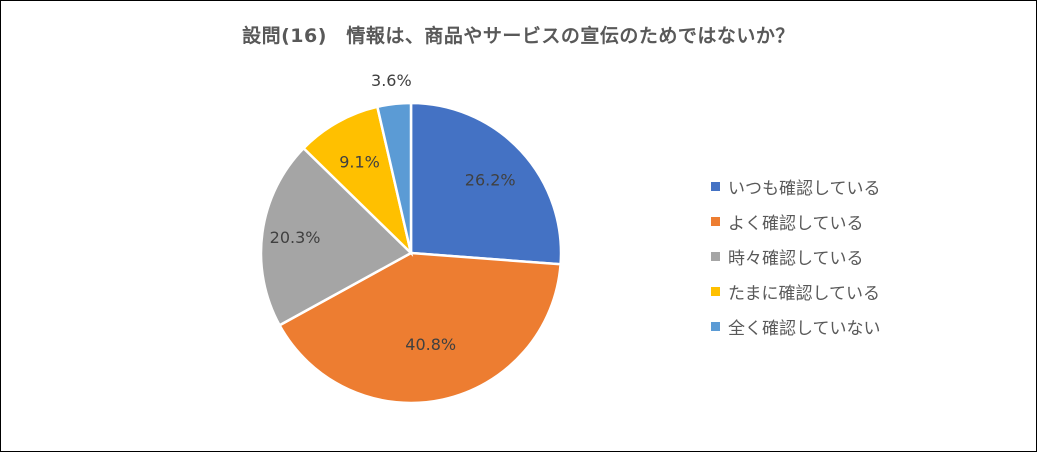  I want to click on data-label-4: 9.1%, so click(359, 161).